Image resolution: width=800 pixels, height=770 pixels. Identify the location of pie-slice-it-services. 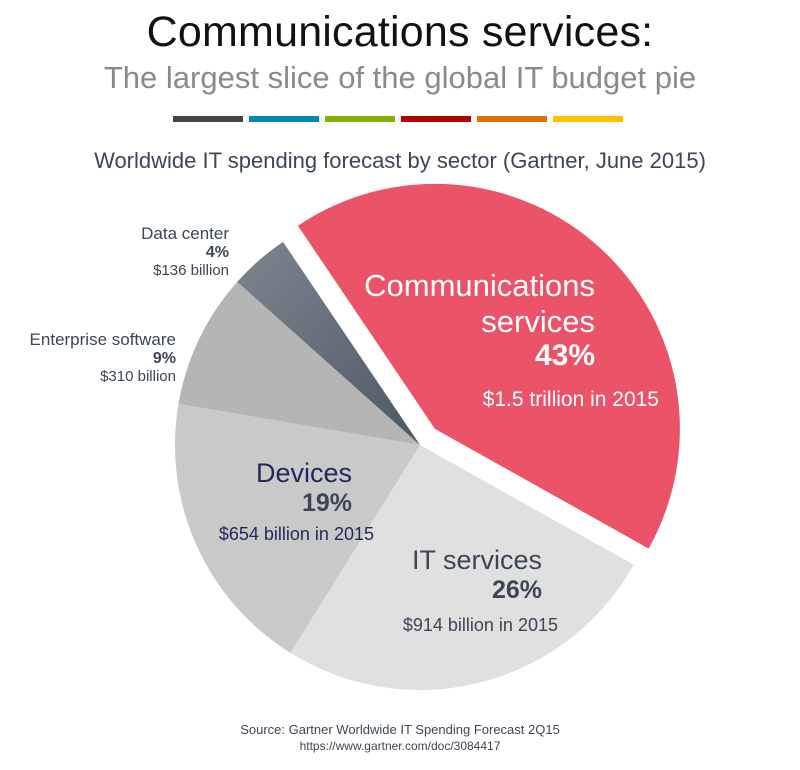
(462, 567).